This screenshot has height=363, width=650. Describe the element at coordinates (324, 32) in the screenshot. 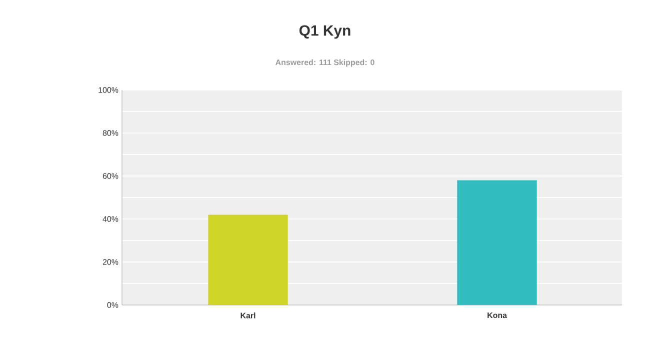

I see `chart-title: Q1 Kyn` at that location.